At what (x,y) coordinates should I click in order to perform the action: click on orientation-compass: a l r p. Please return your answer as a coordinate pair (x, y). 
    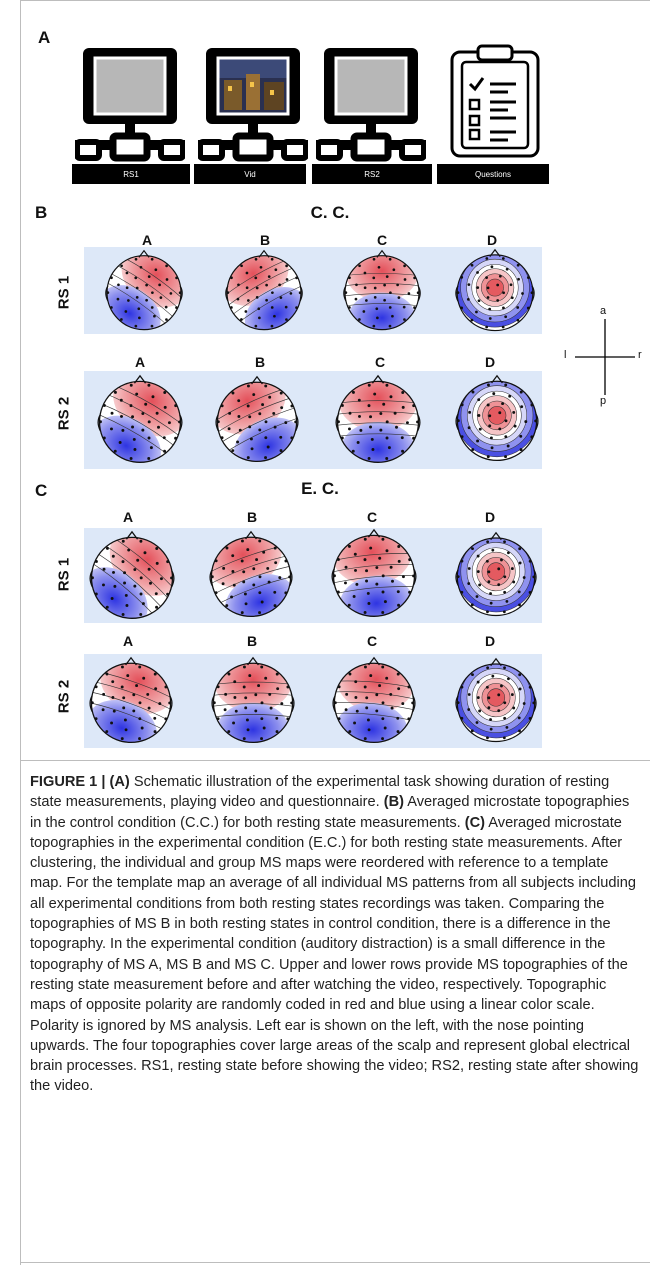
    Looking at the image, I should click on (605, 360).